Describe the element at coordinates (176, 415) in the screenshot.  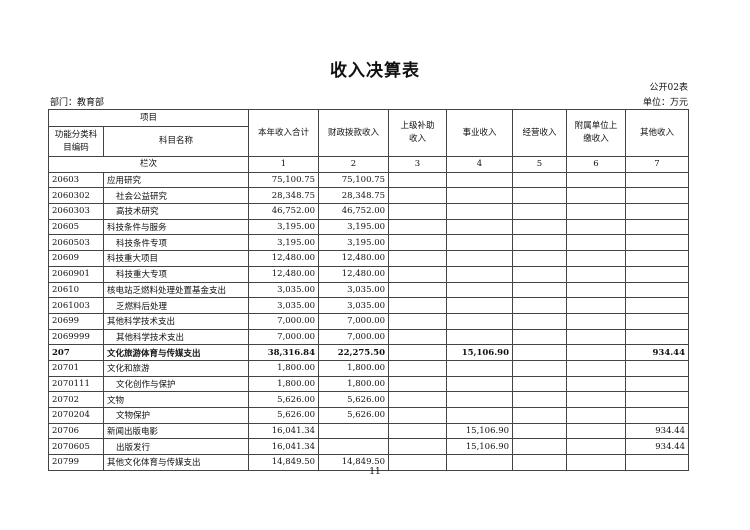
I see `row-name: 文物保护` at that location.